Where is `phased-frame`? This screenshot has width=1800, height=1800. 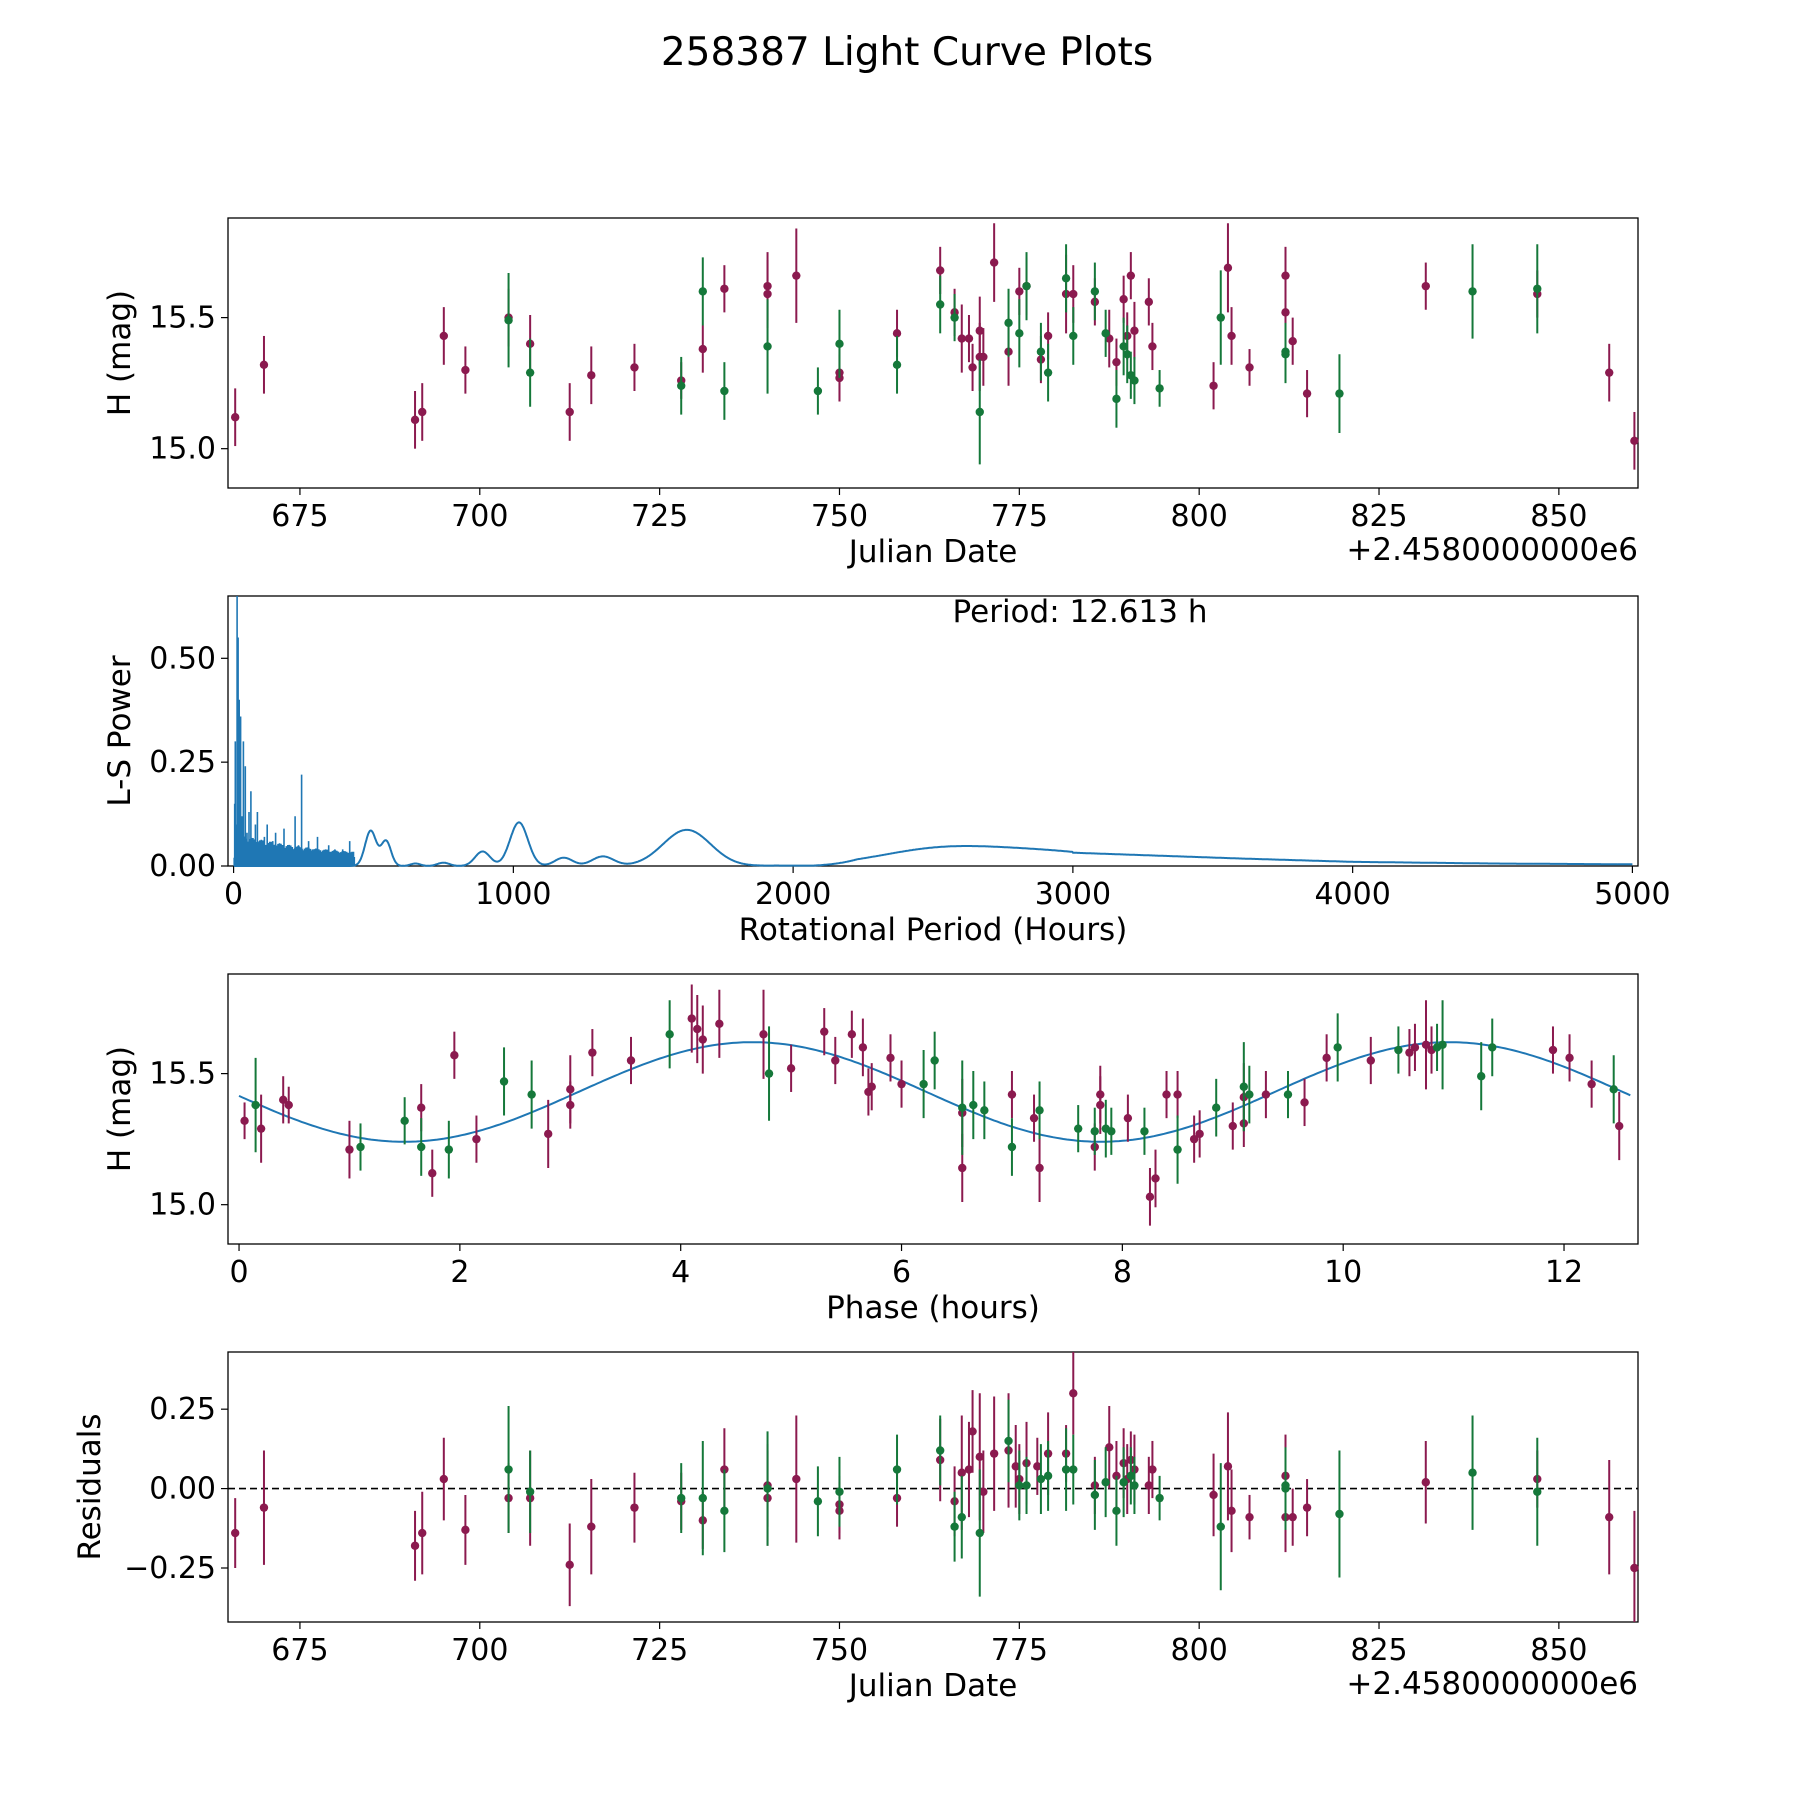
phased-frame is located at coordinates (933, 1109).